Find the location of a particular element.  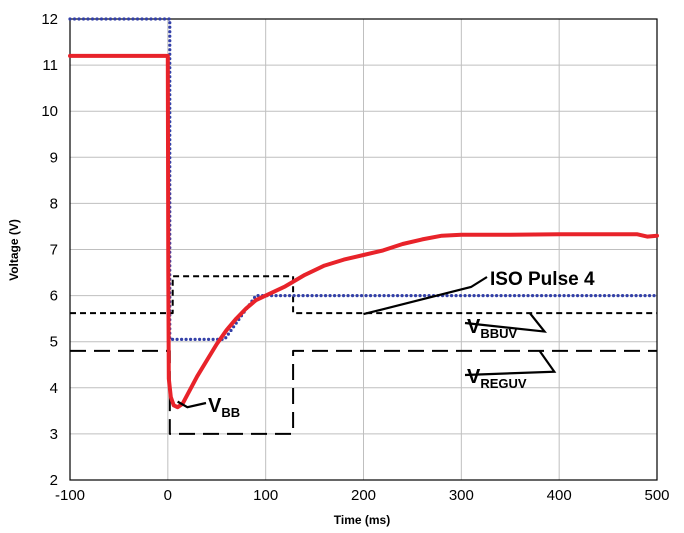

vbbuv-label: VBBUV is located at coordinates (492, 328).